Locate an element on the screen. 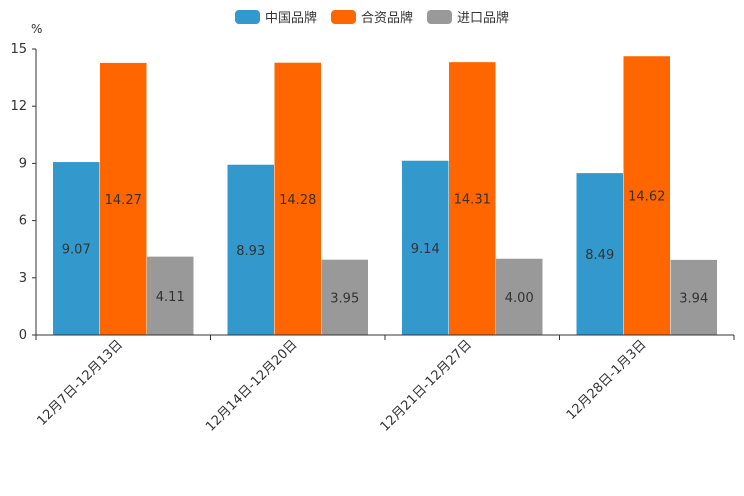  bar-value-label: 9.07 is located at coordinates (76, 250).